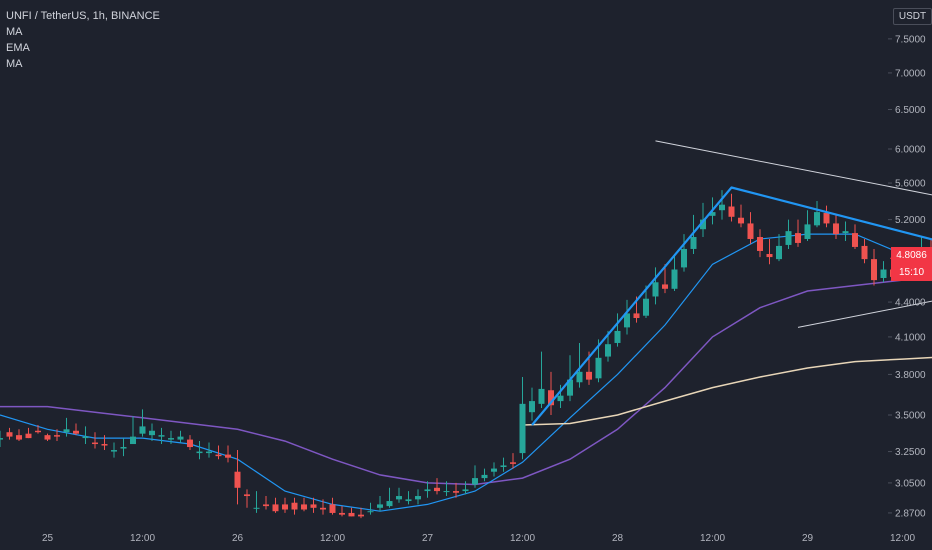  What do you see at coordinates (910, 110) in the screenshot?
I see `price-tick-label: 6.5000` at bounding box center [910, 110].